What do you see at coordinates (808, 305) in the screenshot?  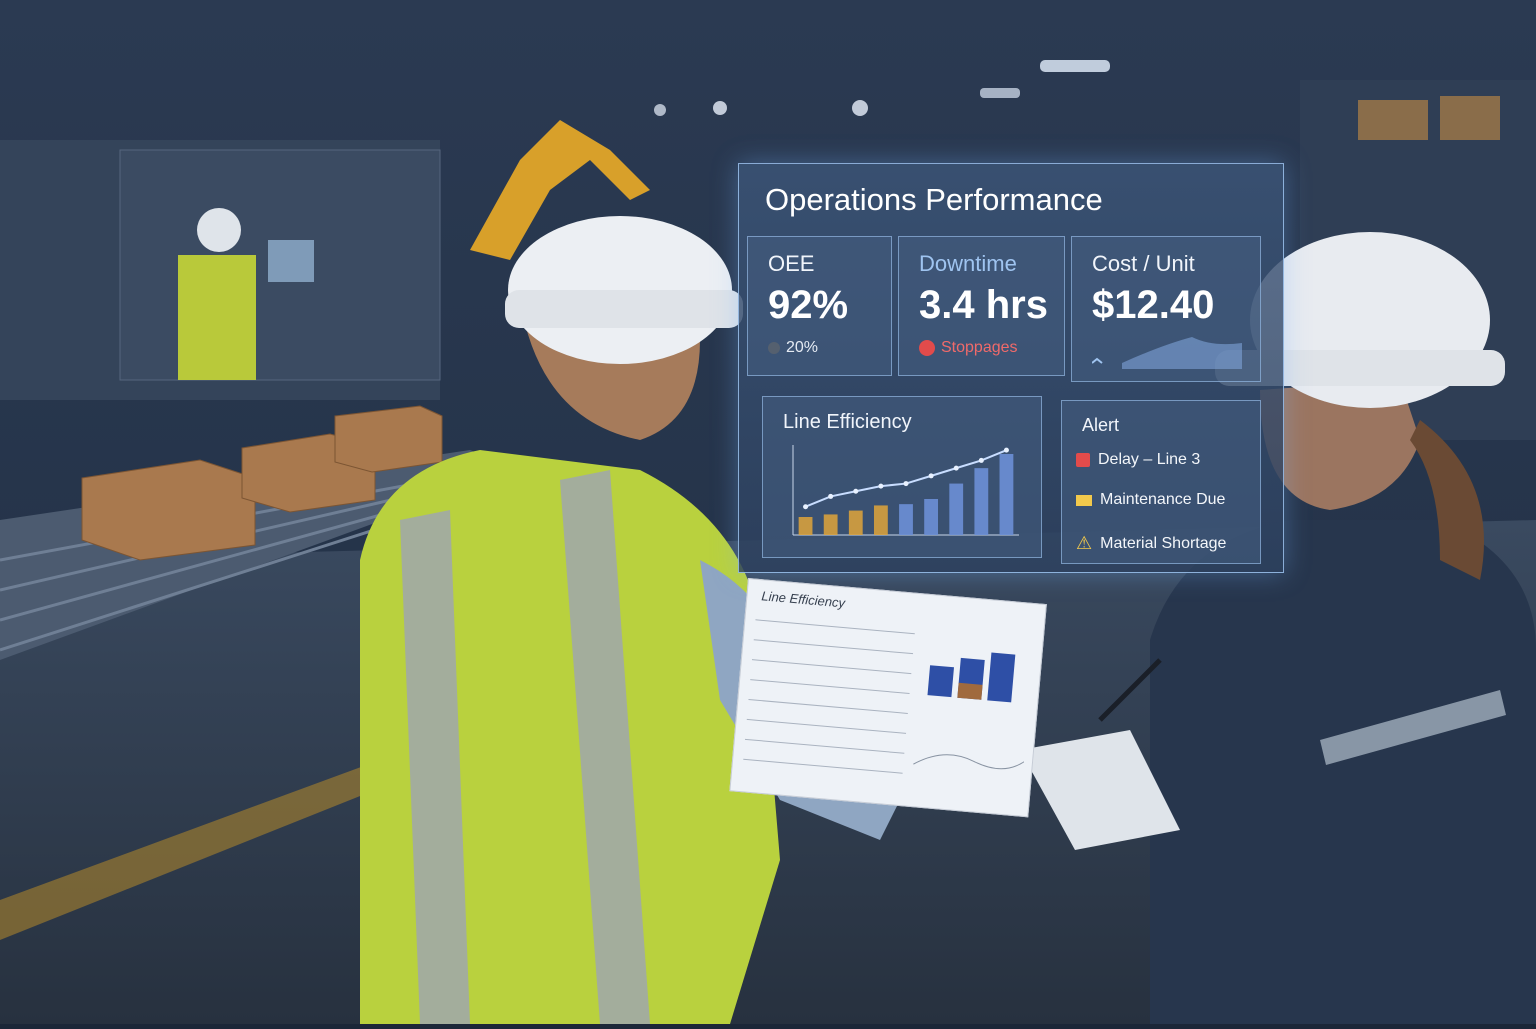 I see `kpi-value: 92%` at bounding box center [808, 305].